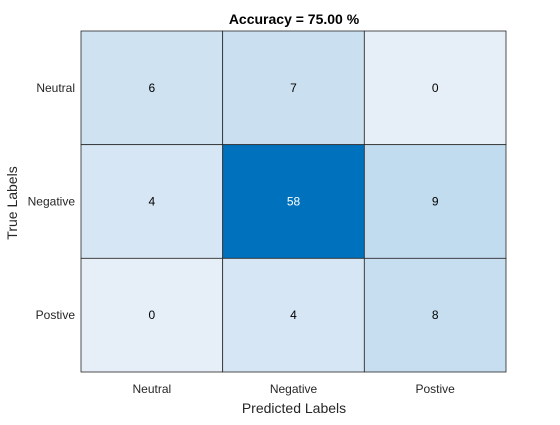 This screenshot has height=425, width=560. I want to click on x-tick-label: Negative, so click(294, 389).